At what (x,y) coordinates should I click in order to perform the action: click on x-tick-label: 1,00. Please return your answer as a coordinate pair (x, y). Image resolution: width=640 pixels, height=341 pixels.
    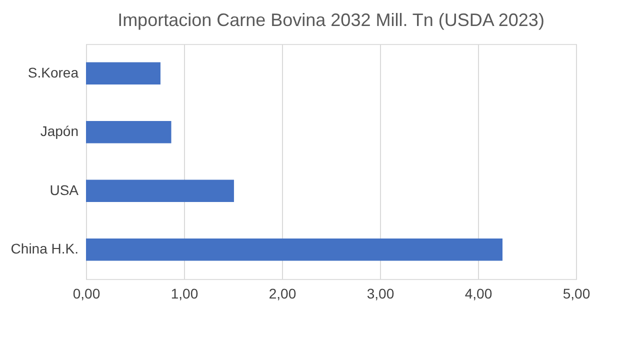
    Looking at the image, I should click on (184, 294).